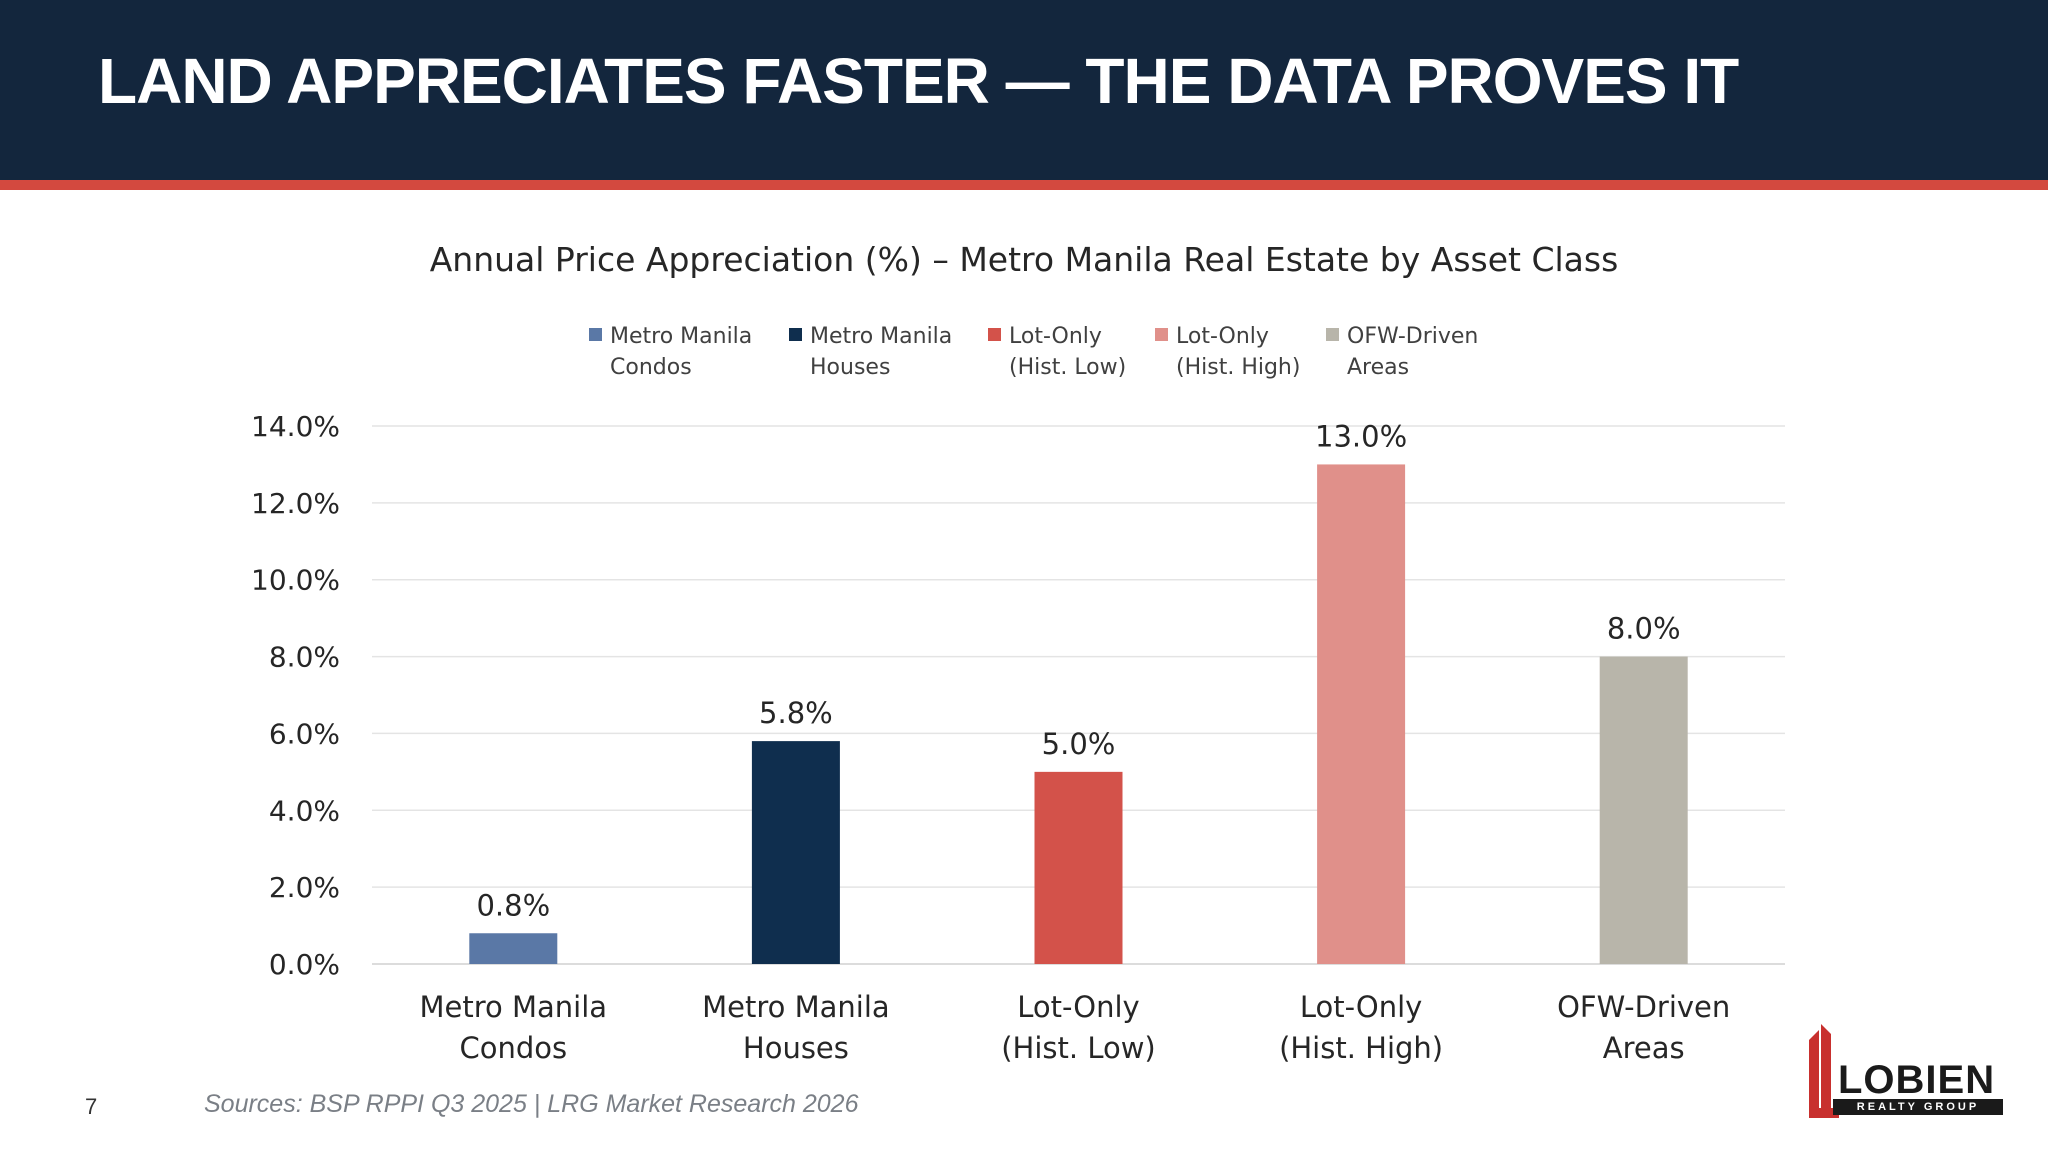 The image size is (2048, 1154). What do you see at coordinates (1361, 436) in the screenshot?
I see `data-label: 13.0%` at bounding box center [1361, 436].